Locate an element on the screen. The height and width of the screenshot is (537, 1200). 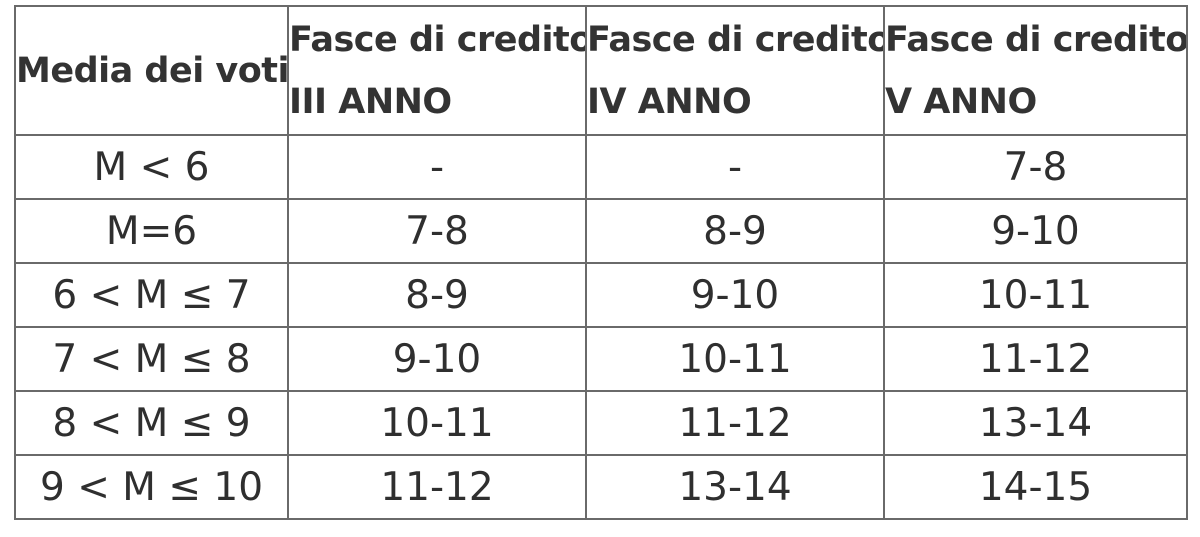
credit-cell-iii: 8-9 is located at coordinates (437, 295).